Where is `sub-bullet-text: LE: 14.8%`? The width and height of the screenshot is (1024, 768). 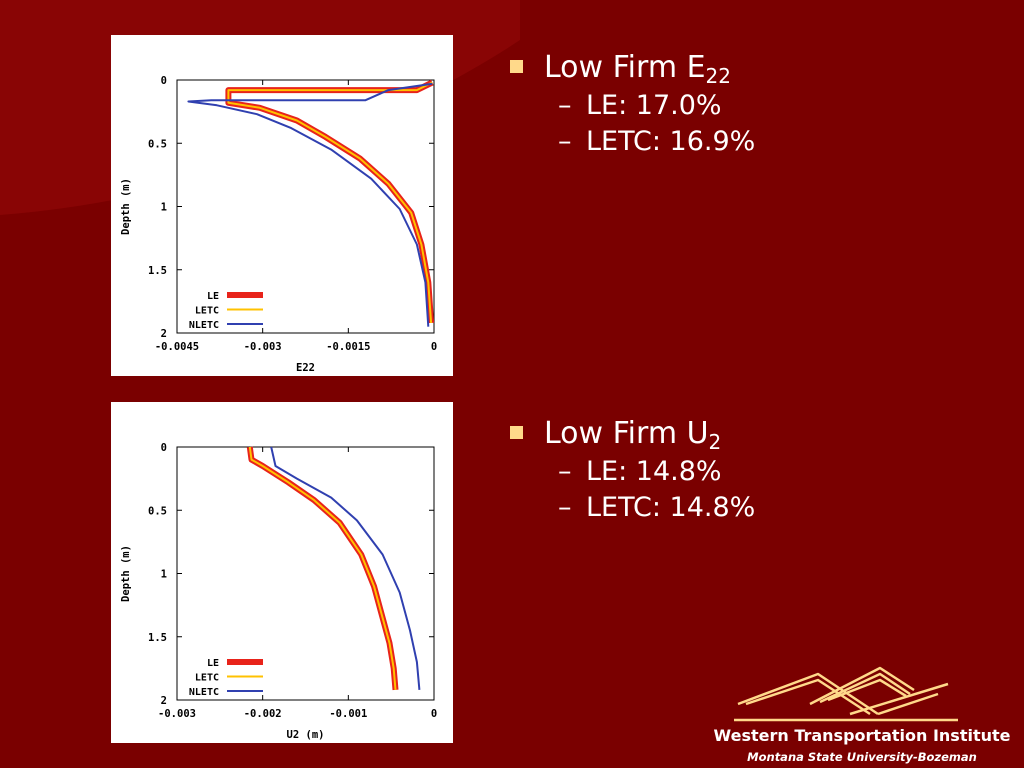 sub-bullet-text: LE: 14.8% is located at coordinates (654, 471).